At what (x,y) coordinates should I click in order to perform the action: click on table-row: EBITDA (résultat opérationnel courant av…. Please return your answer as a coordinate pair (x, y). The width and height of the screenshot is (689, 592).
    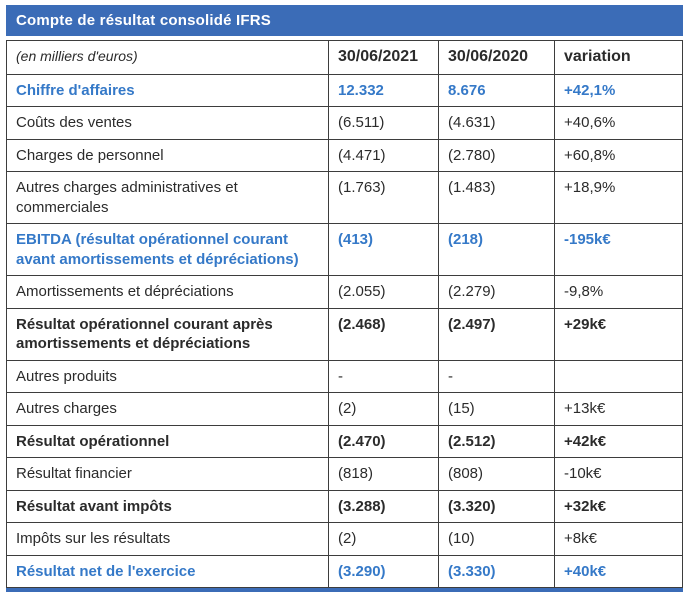
    Looking at the image, I should click on (344, 250).